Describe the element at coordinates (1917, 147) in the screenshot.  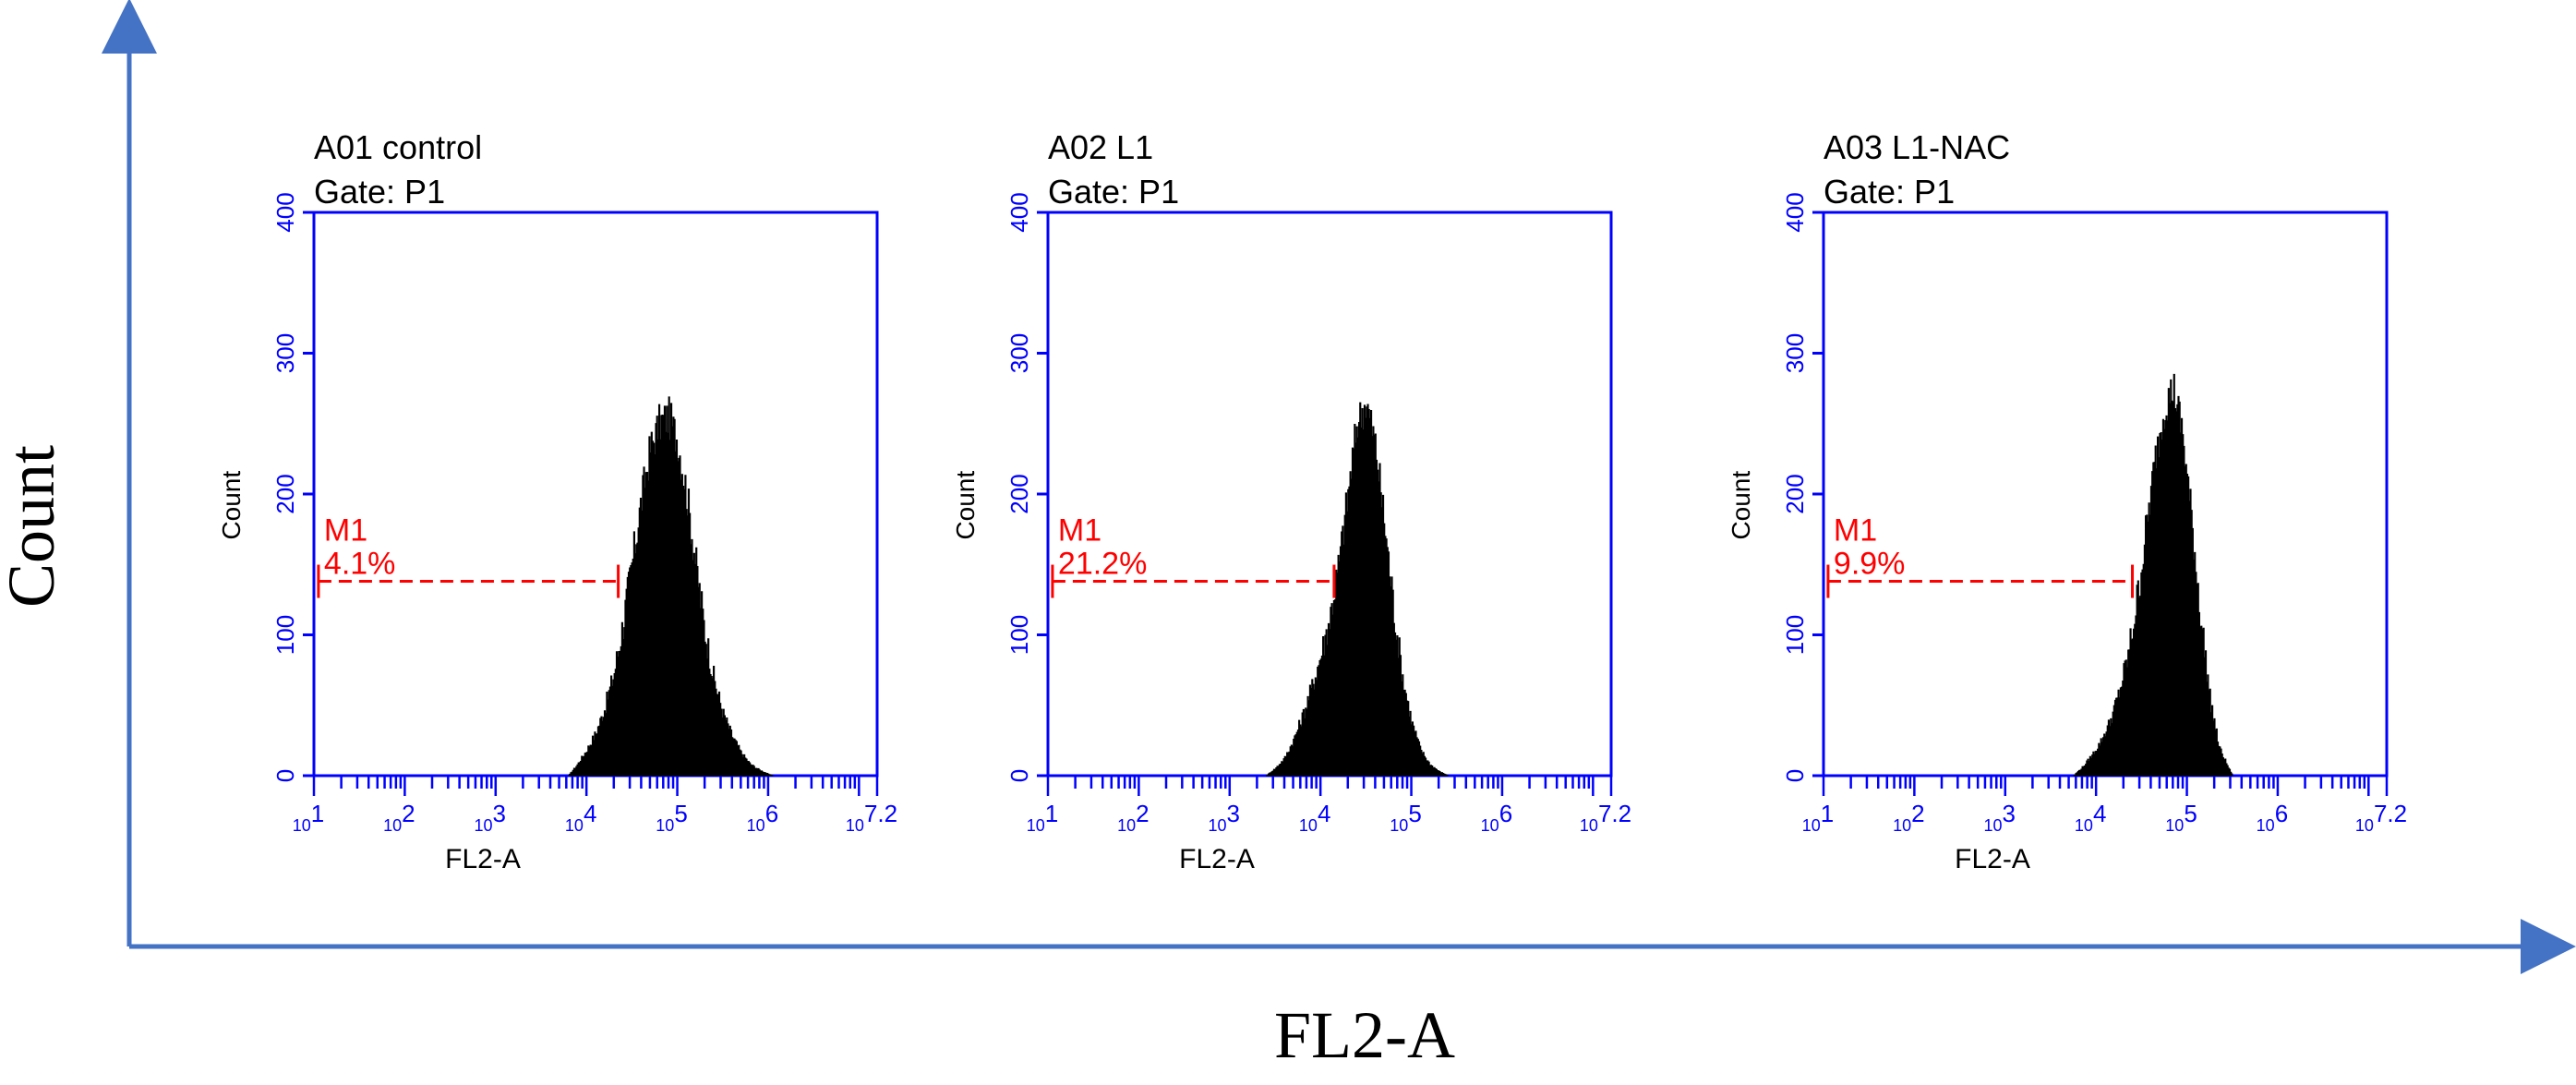
I see `panel-title: A03 L1-NAC` at that location.